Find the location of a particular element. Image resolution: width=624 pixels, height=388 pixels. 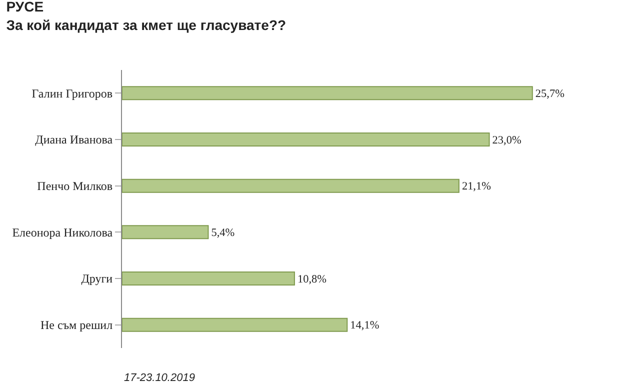

data-label: 25,7% is located at coordinates (549, 94).